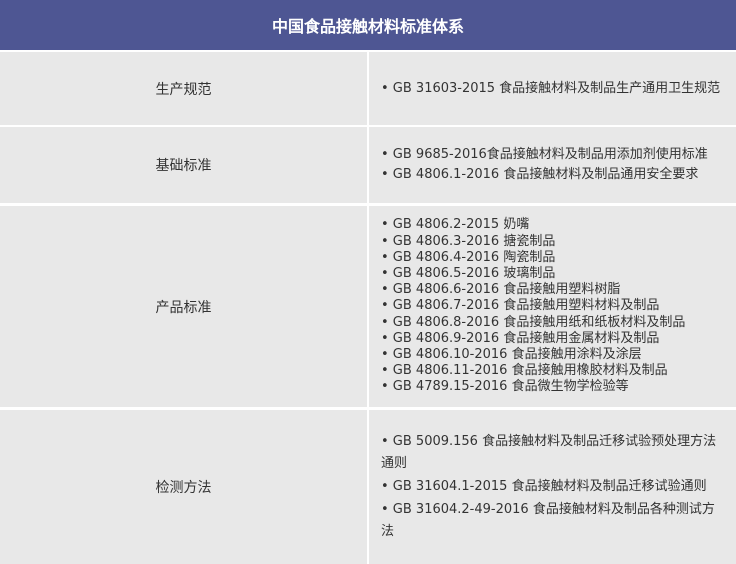  What do you see at coordinates (544, 154) in the screenshot?
I see `standard-item: • GB 9685-2016食品接触材料及制品用添加剂使用标准` at bounding box center [544, 154].